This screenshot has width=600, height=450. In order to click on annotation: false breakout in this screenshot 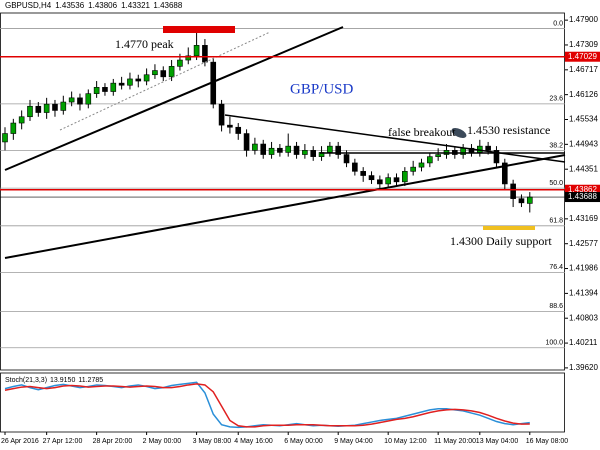, I will do `click(422, 132)`.